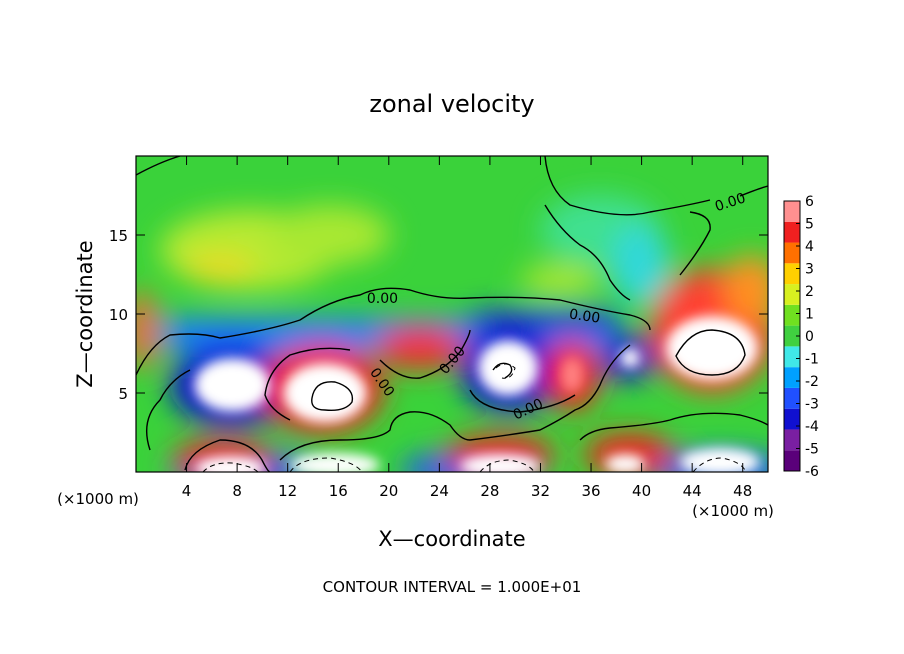 This screenshot has height=654, width=904. I want to click on colorbar-tick-label: 1, so click(809, 315).